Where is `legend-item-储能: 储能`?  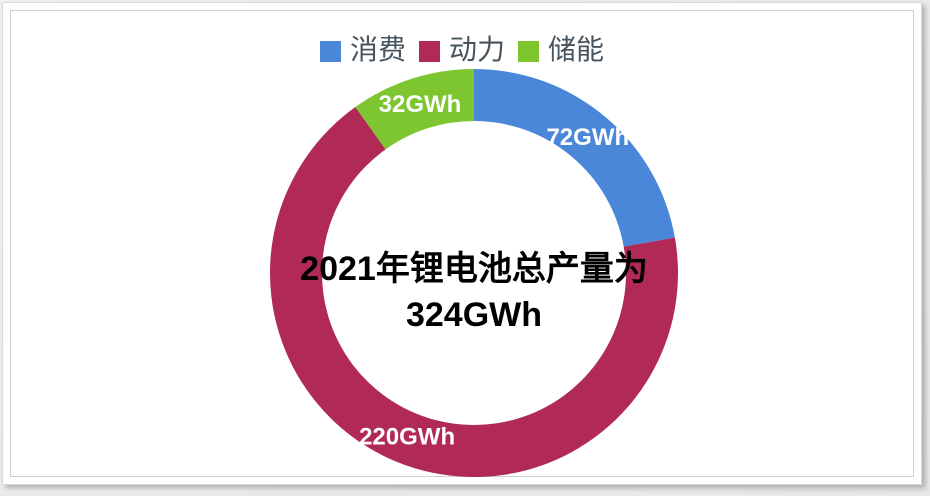
legend-item-储能: 储能 is located at coordinates (561, 51).